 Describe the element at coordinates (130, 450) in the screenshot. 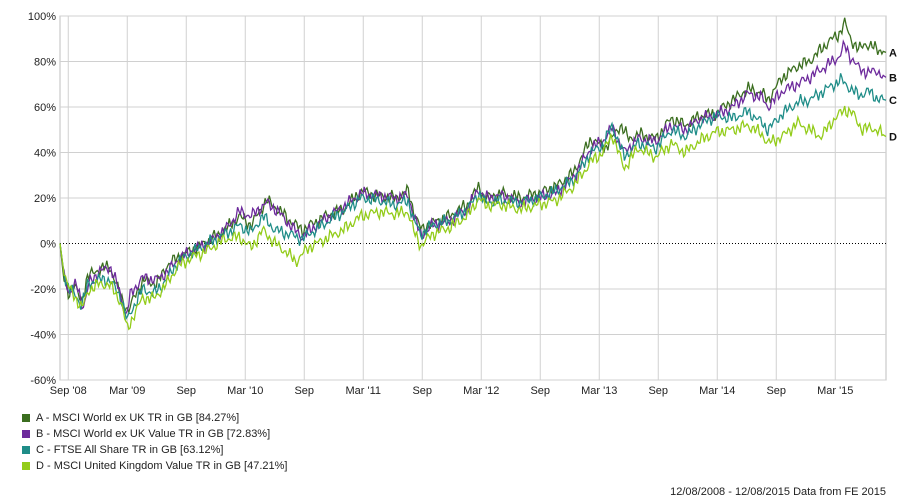

I see `legend-label: C - FTSE All Share TR in GB [63.12%]` at that location.